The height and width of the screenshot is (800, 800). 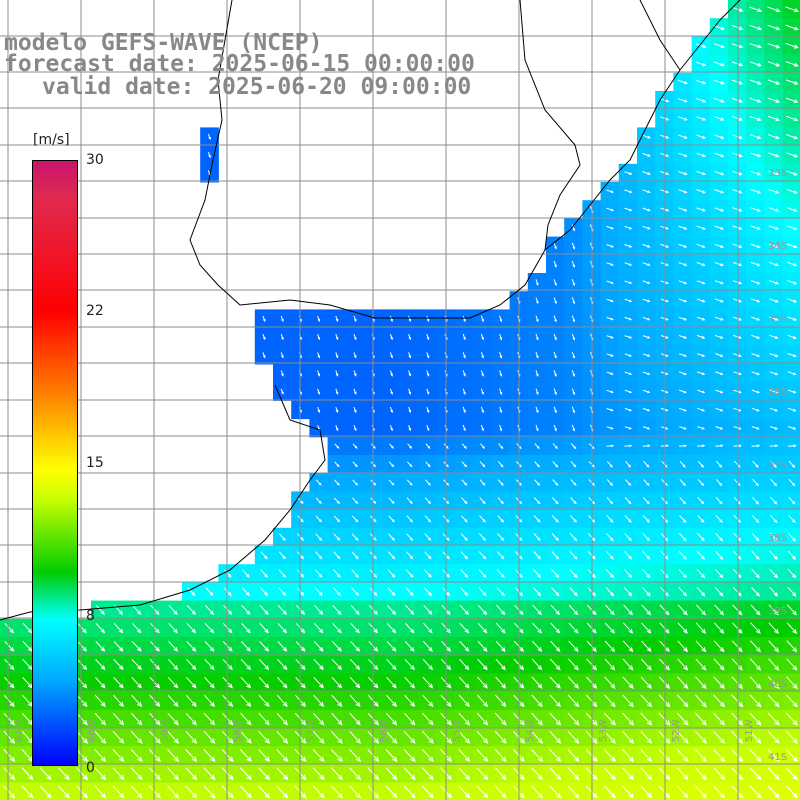 What do you see at coordinates (238, 730) in the screenshot?
I see `lon-label: 58W` at bounding box center [238, 730].